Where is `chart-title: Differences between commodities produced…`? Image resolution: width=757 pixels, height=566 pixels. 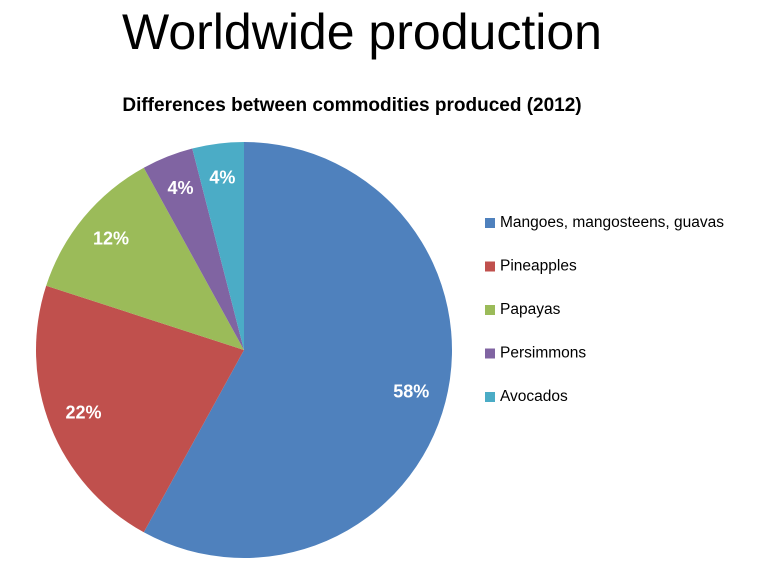
chart-title: Differences between commodities produced… is located at coordinates (351, 105).